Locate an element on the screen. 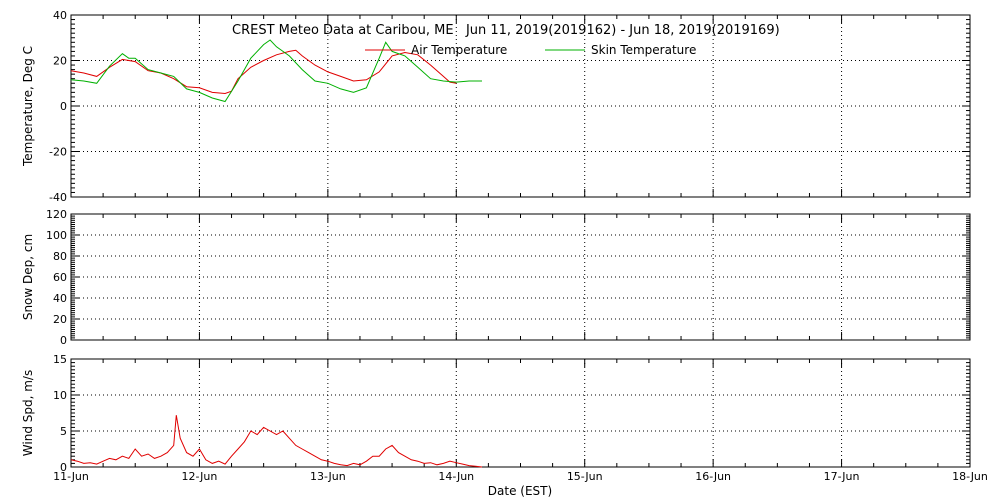 The image size is (1000, 500). x-tick-label: 18-Jun is located at coordinates (970, 476).